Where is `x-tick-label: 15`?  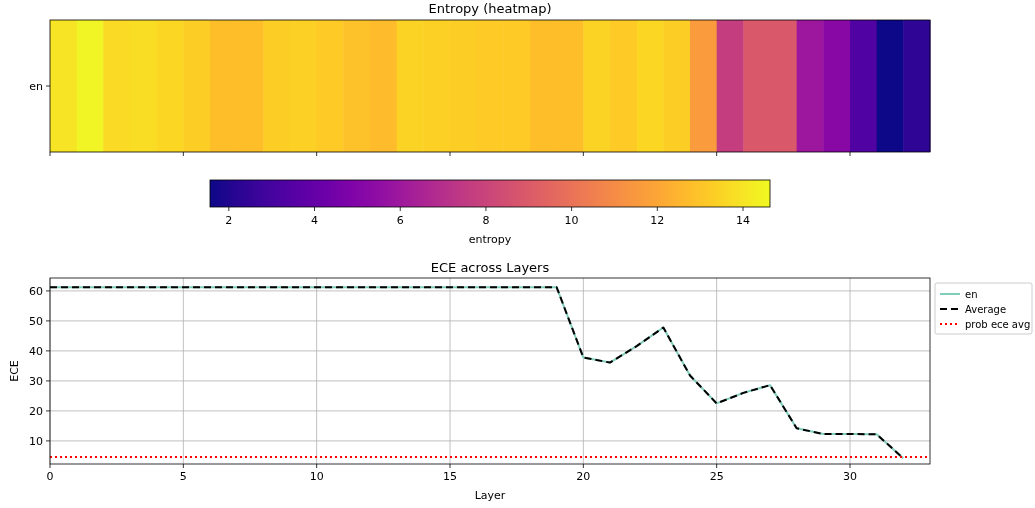 x-tick-label: 15 is located at coordinates (450, 476).